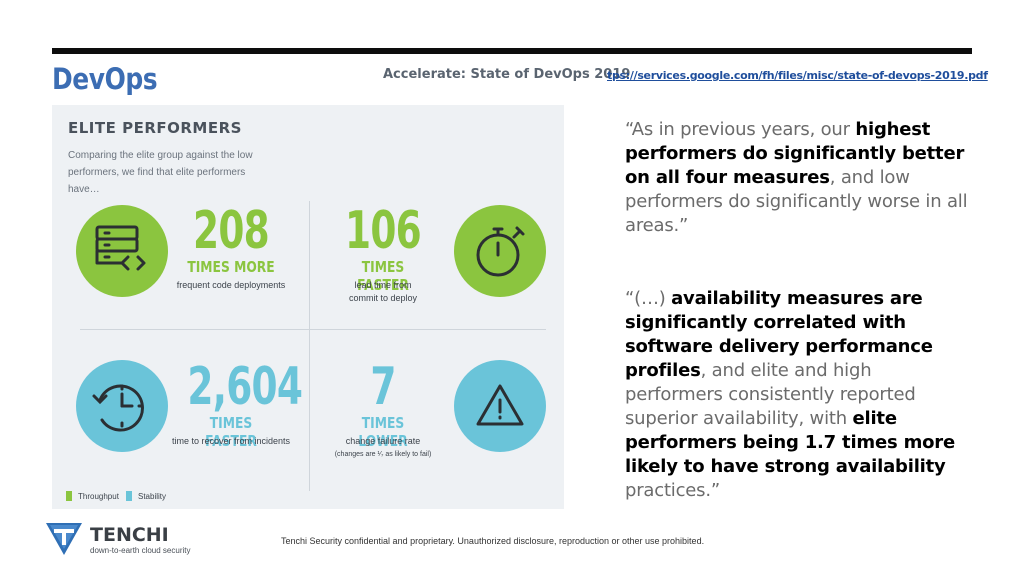  I want to click on stat-description: frequent code deployments, so click(231, 285).